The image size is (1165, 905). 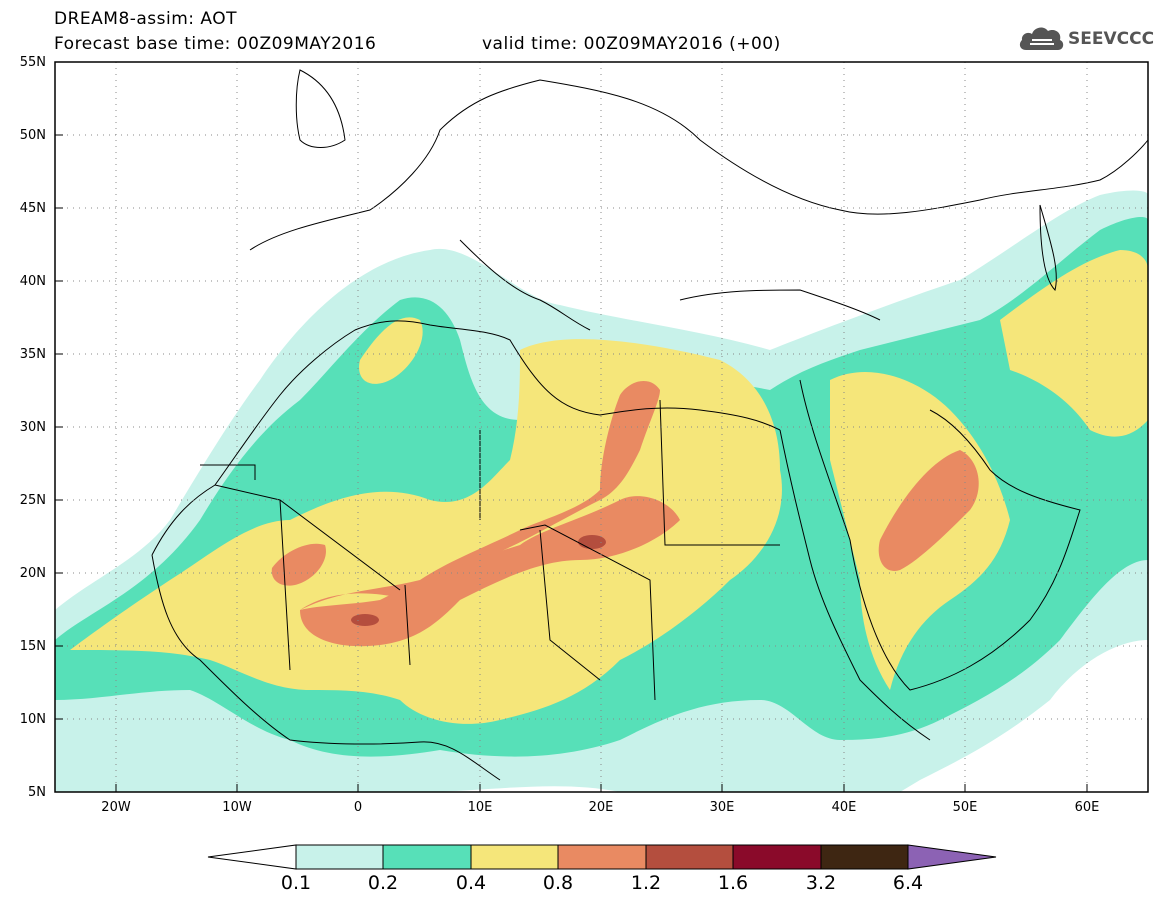 What do you see at coordinates (32, 208) in the screenshot?
I see `lat-label: 45N` at bounding box center [32, 208].